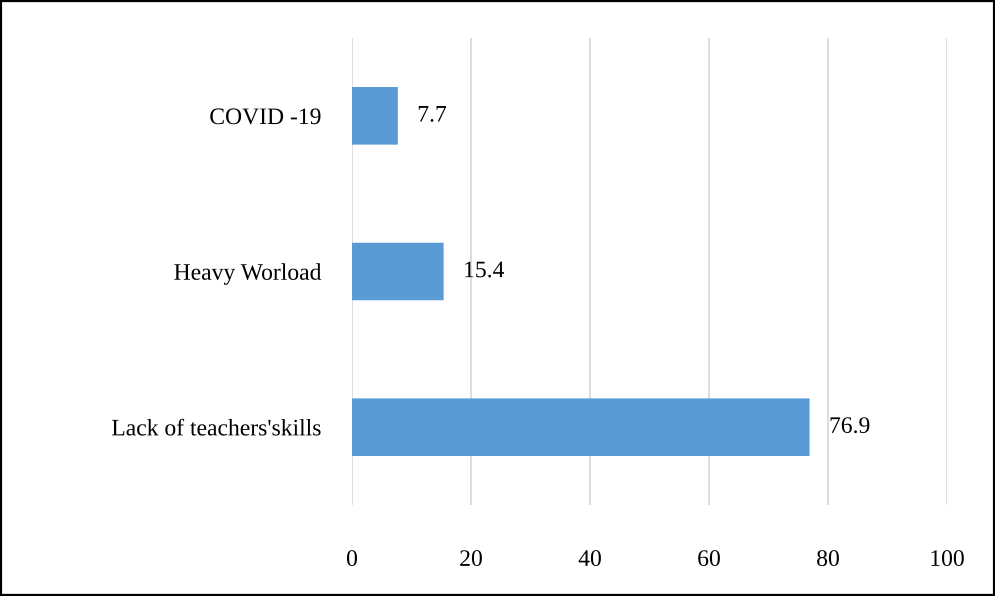 The height and width of the screenshot is (596, 995). I want to click on x-tick-label: 20, so click(471, 558).